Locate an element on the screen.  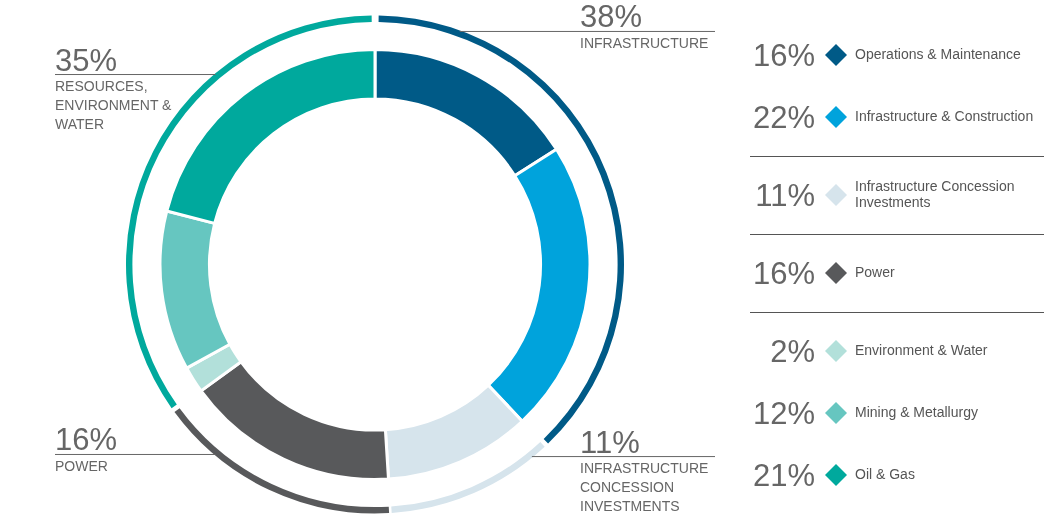
data-label: 12% is located at coordinates (783, 413).